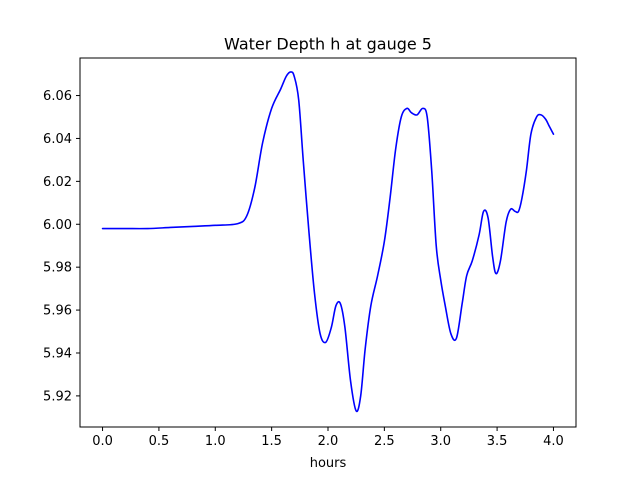  Describe the element at coordinates (328, 44) in the screenshot. I see `chart-title: Water Depth h at gauge 5` at that location.